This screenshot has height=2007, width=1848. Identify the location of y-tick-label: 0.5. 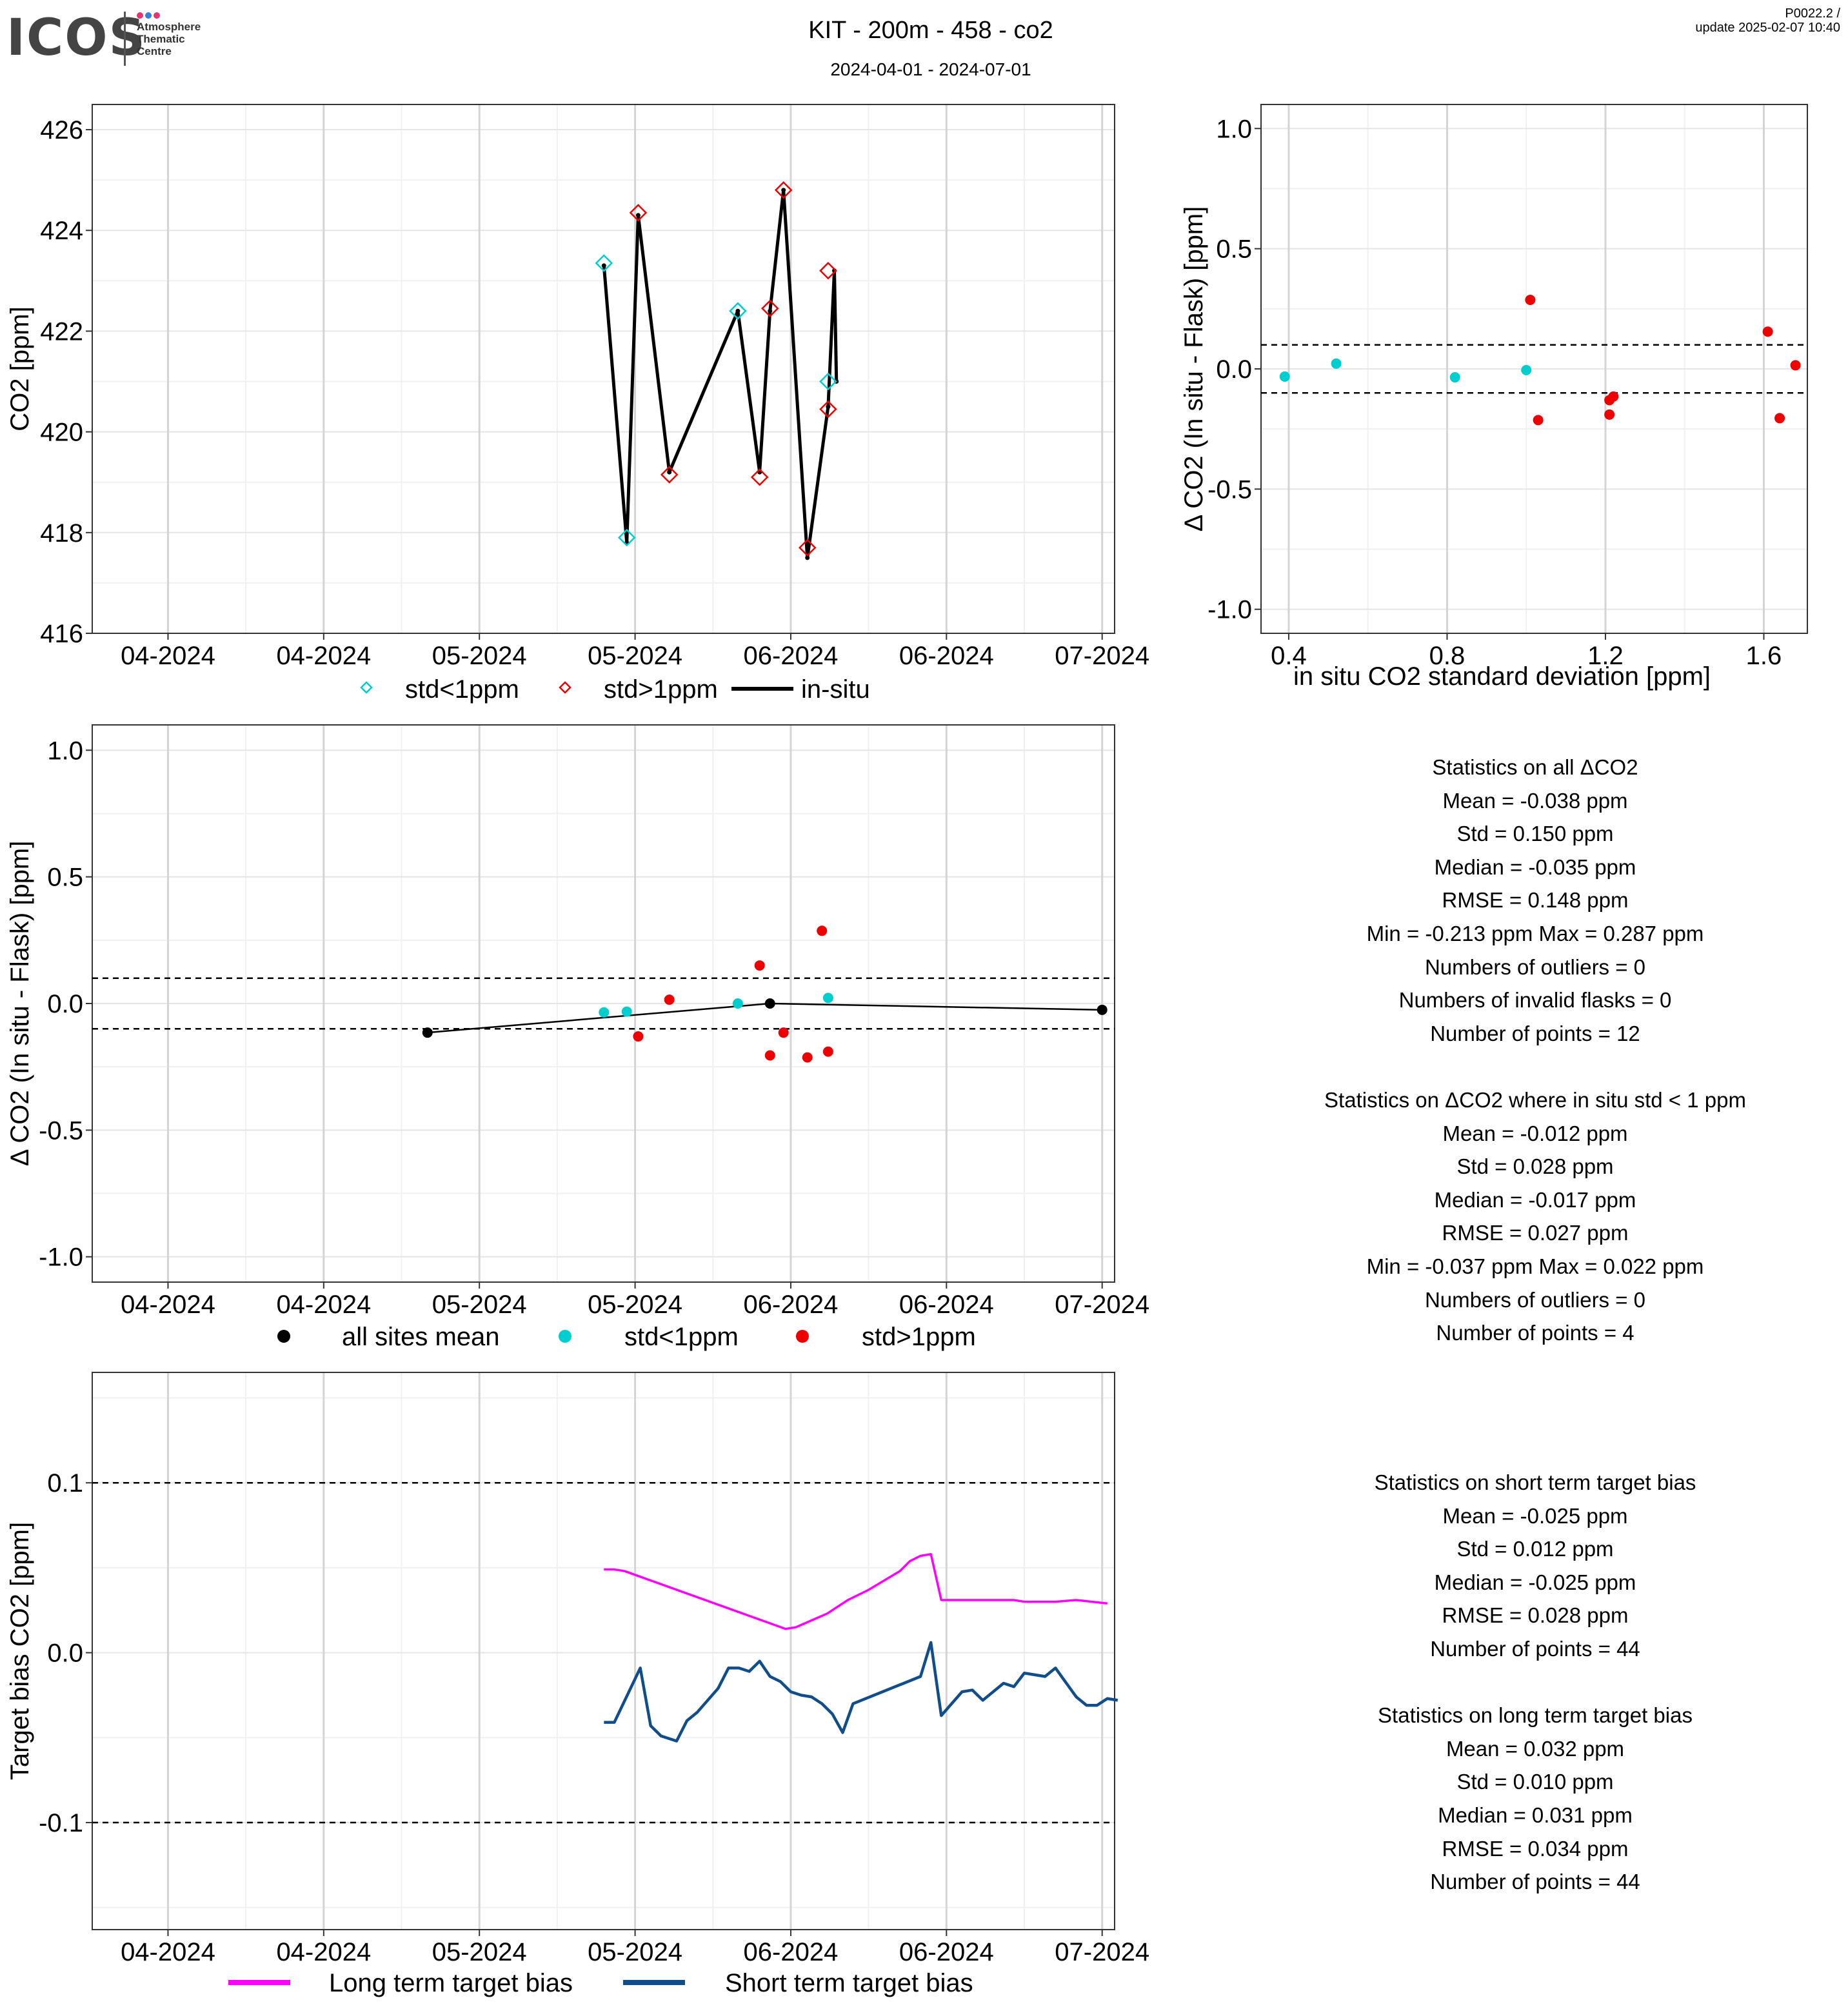
(1234, 249).